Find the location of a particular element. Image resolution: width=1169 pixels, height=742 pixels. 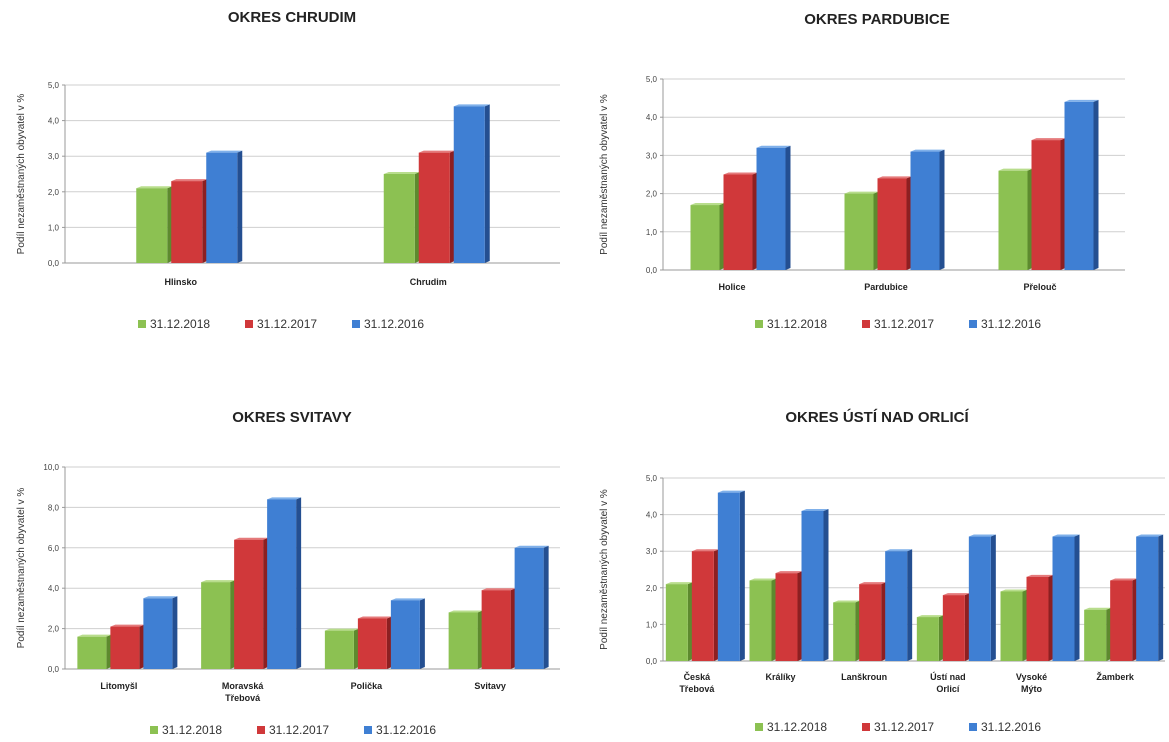

y-tick-label: 2,0 is located at coordinates (652, 588).